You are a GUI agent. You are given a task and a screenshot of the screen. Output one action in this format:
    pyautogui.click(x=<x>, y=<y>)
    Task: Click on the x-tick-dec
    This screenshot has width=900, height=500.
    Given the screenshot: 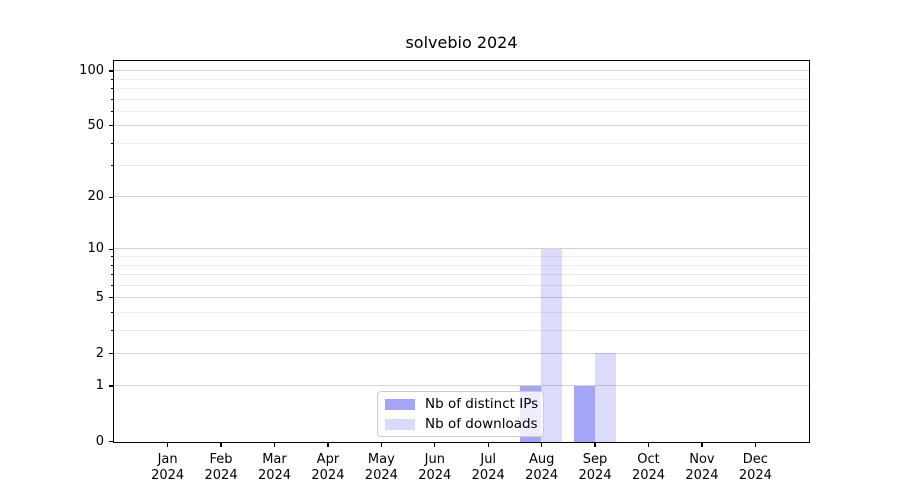 What is the action you would take?
    pyautogui.click(x=755, y=445)
    